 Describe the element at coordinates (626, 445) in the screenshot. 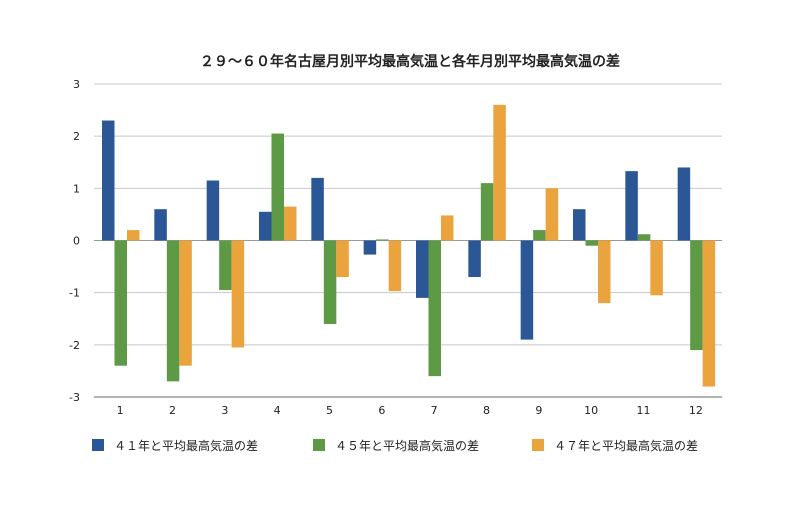

I see `legend-label: ４７年と平均最高気温の差` at that location.